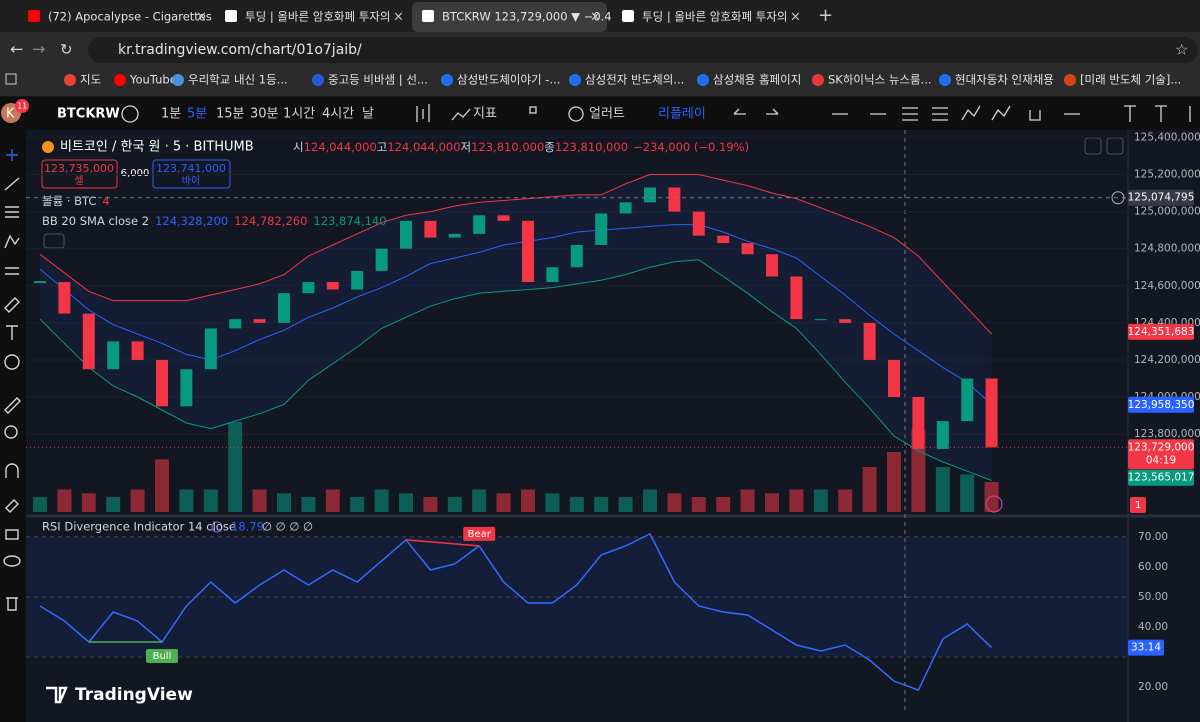  Describe the element at coordinates (757, 80) in the screenshot. I see `bookmark: 삼성채용 홈페이지` at that location.